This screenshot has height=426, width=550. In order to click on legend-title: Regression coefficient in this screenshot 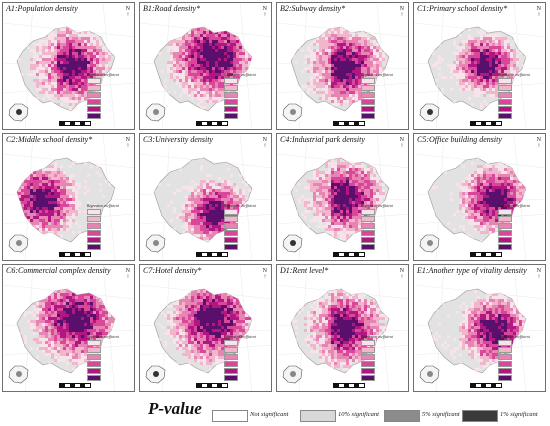, I will do `click(240, 206)`.